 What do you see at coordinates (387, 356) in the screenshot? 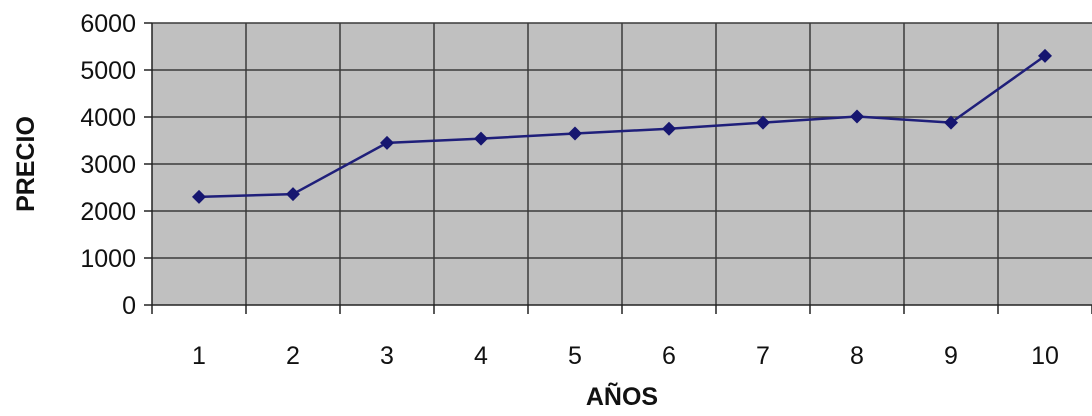
I see `x-tick-label: 3` at bounding box center [387, 356].